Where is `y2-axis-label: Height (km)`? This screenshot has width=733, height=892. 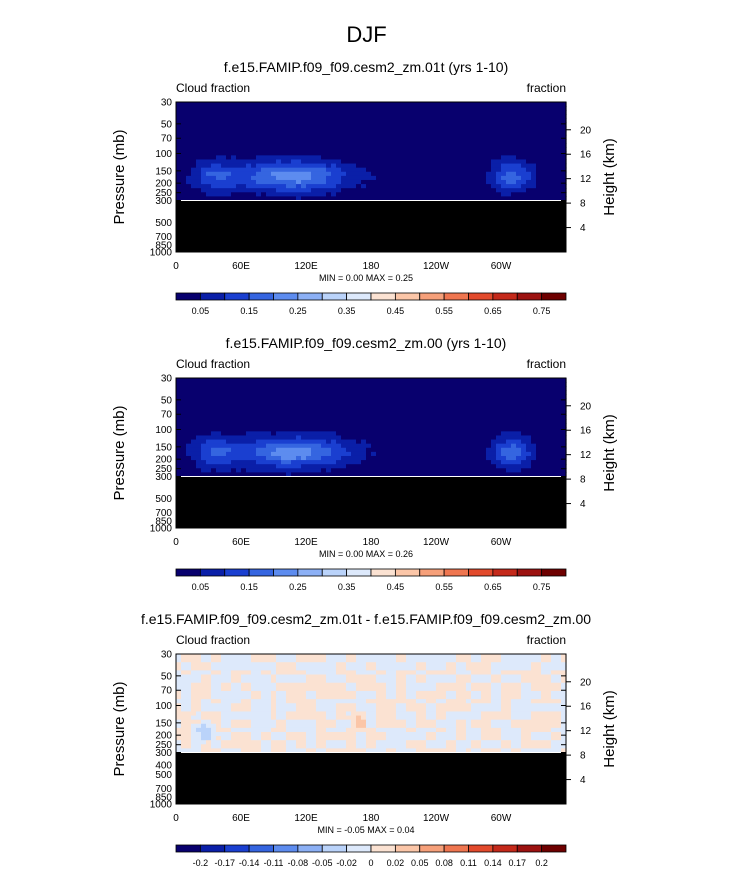
y2-axis-label: Height (km) is located at coordinates (609, 177).